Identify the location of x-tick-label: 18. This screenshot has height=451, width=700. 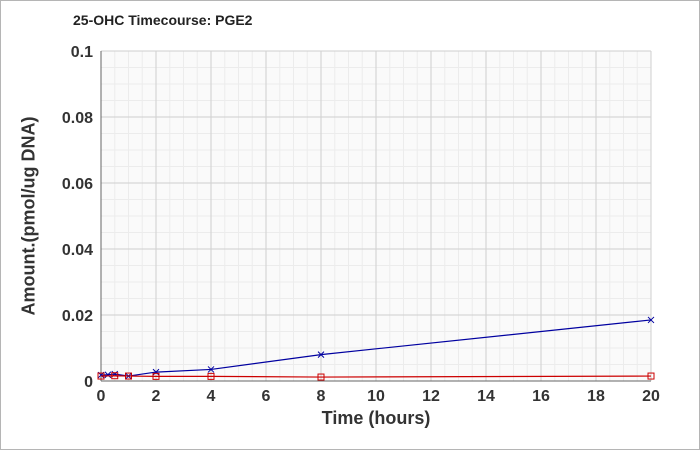
(596, 396).